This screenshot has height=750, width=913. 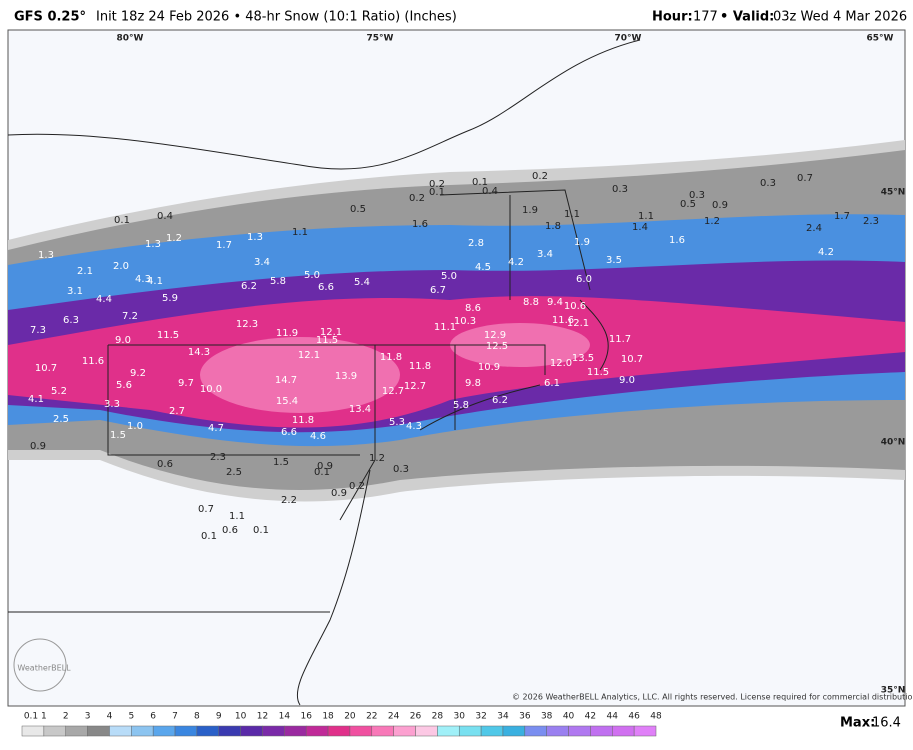 I want to click on snow-value: 9.4, so click(x=555, y=302).